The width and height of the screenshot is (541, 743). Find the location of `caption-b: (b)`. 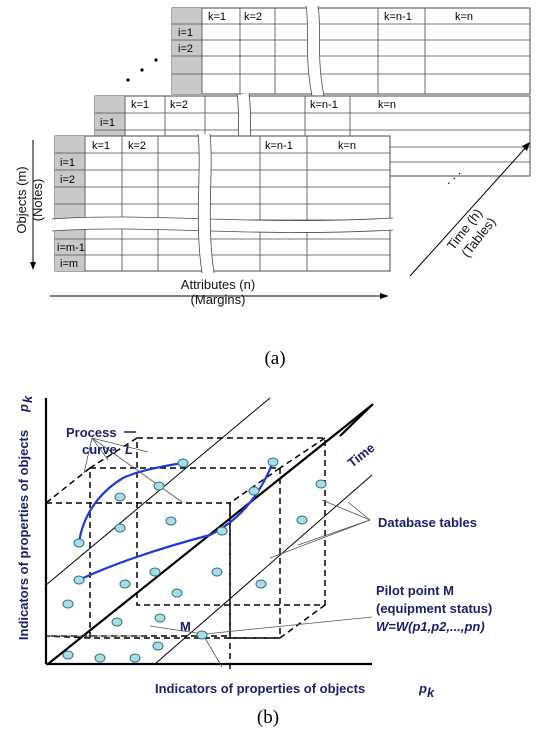

caption-b: (b) is located at coordinates (268, 717).